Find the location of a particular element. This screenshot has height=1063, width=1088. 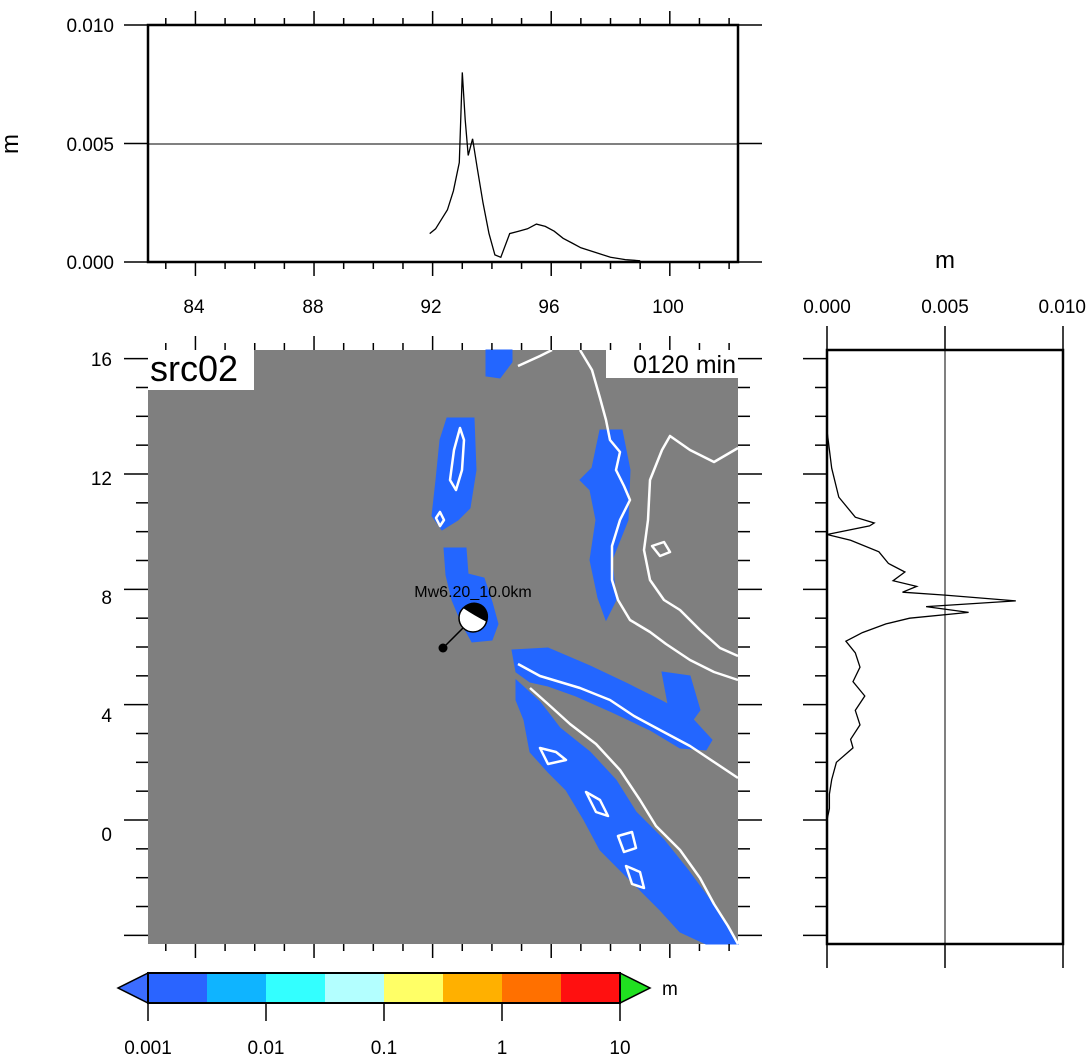

wave-patch-sumatra-west is located at coordinates (627, 811).